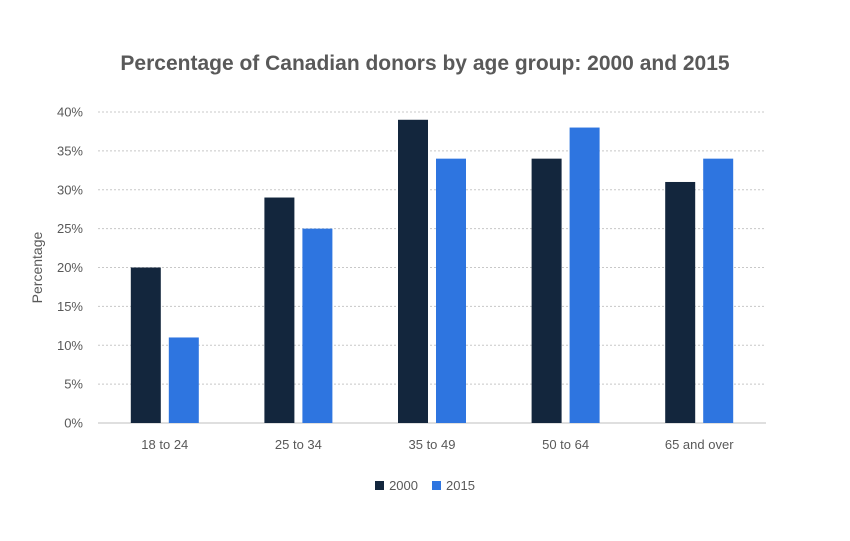 Image resolution: width=850 pixels, height=541 pixels. I want to click on y-axis-title: Percentage, so click(37, 267).